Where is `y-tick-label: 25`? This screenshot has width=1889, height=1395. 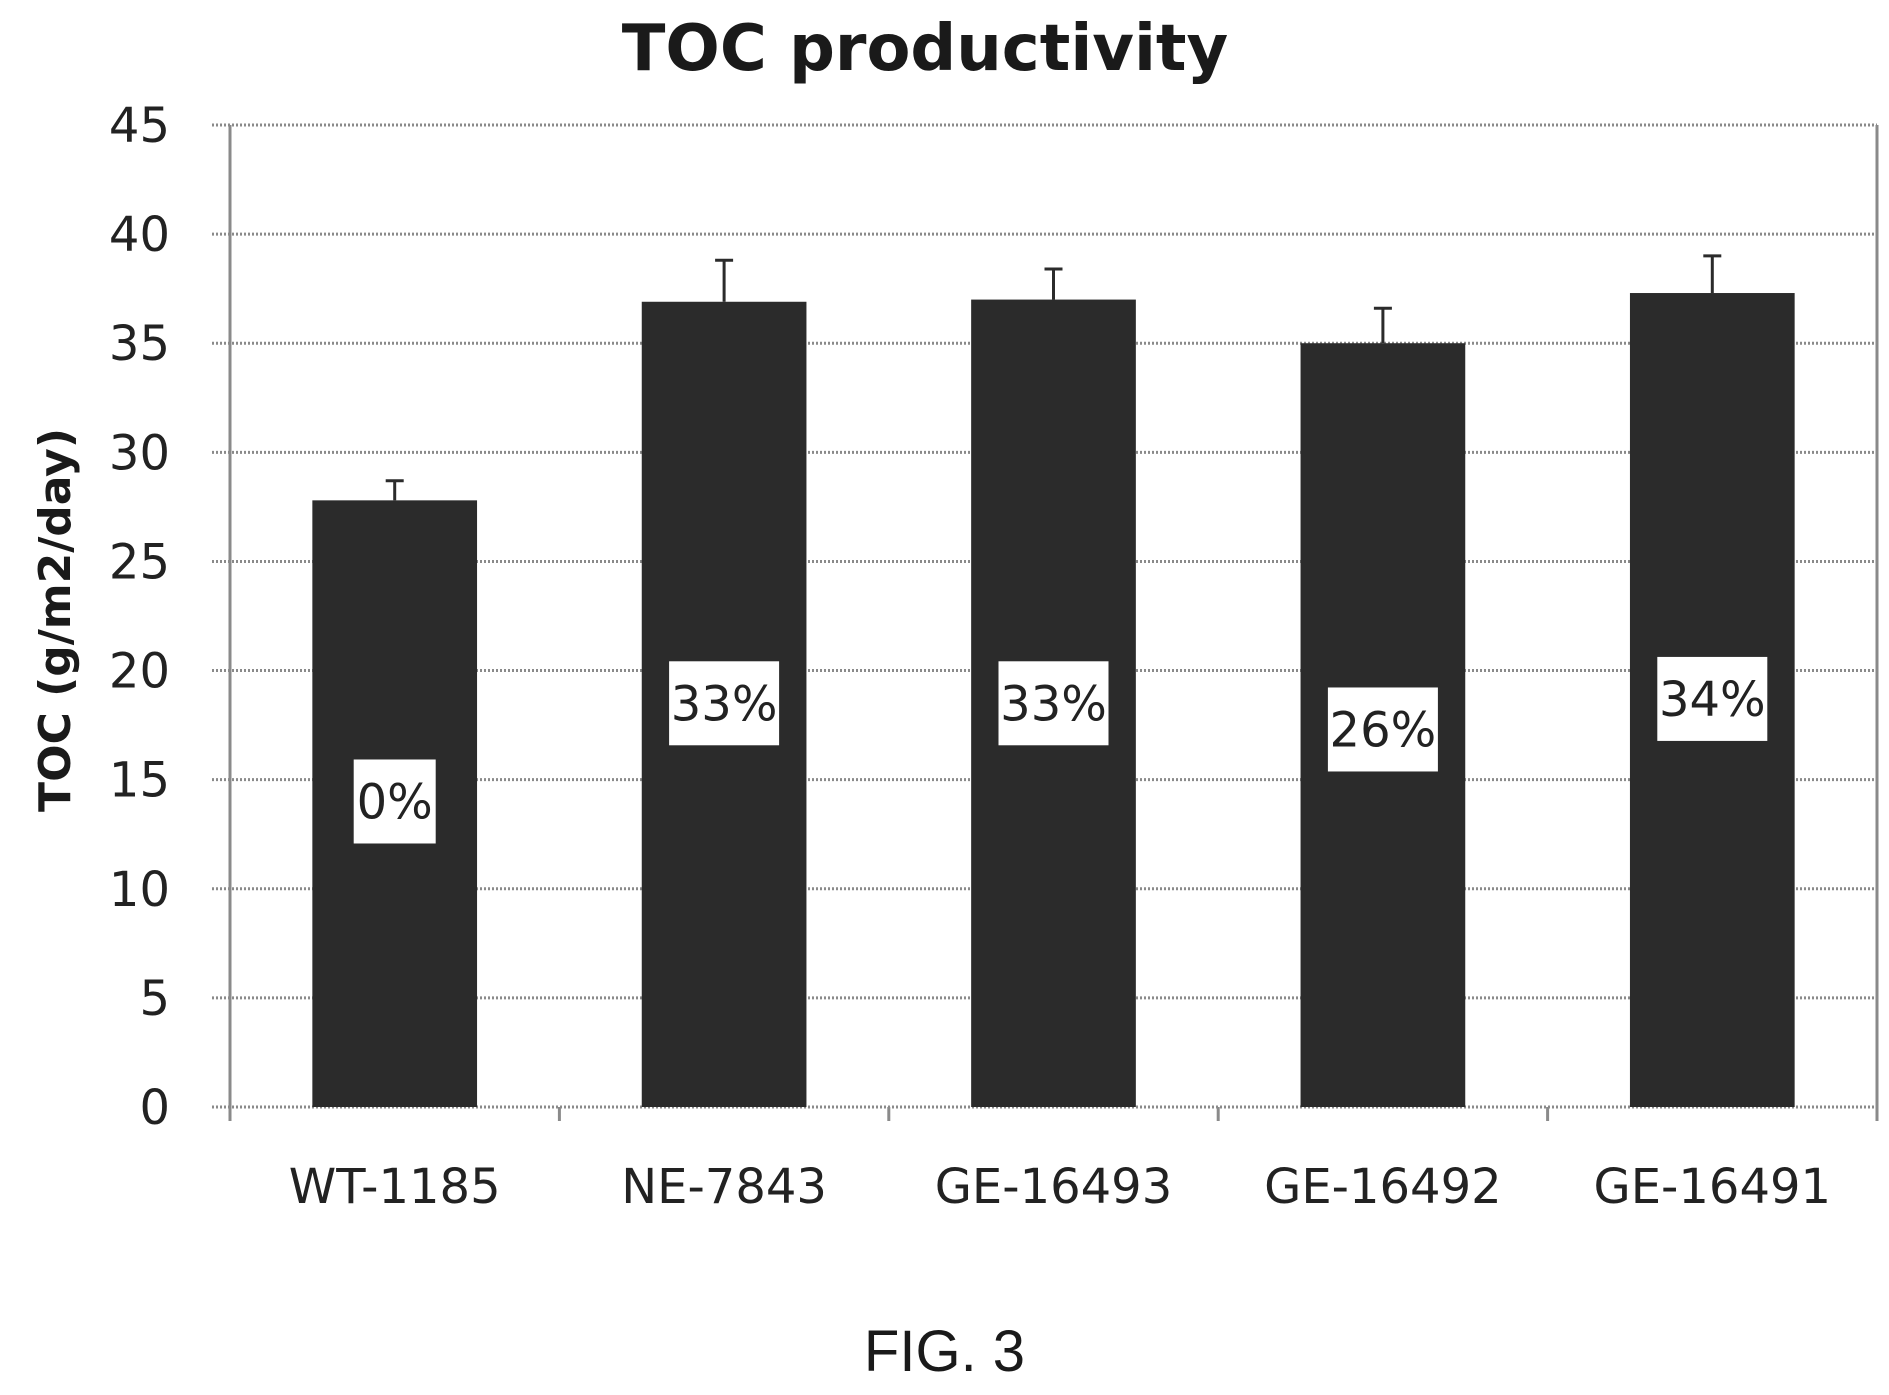
y-tick-label: 25 is located at coordinates (139, 562).